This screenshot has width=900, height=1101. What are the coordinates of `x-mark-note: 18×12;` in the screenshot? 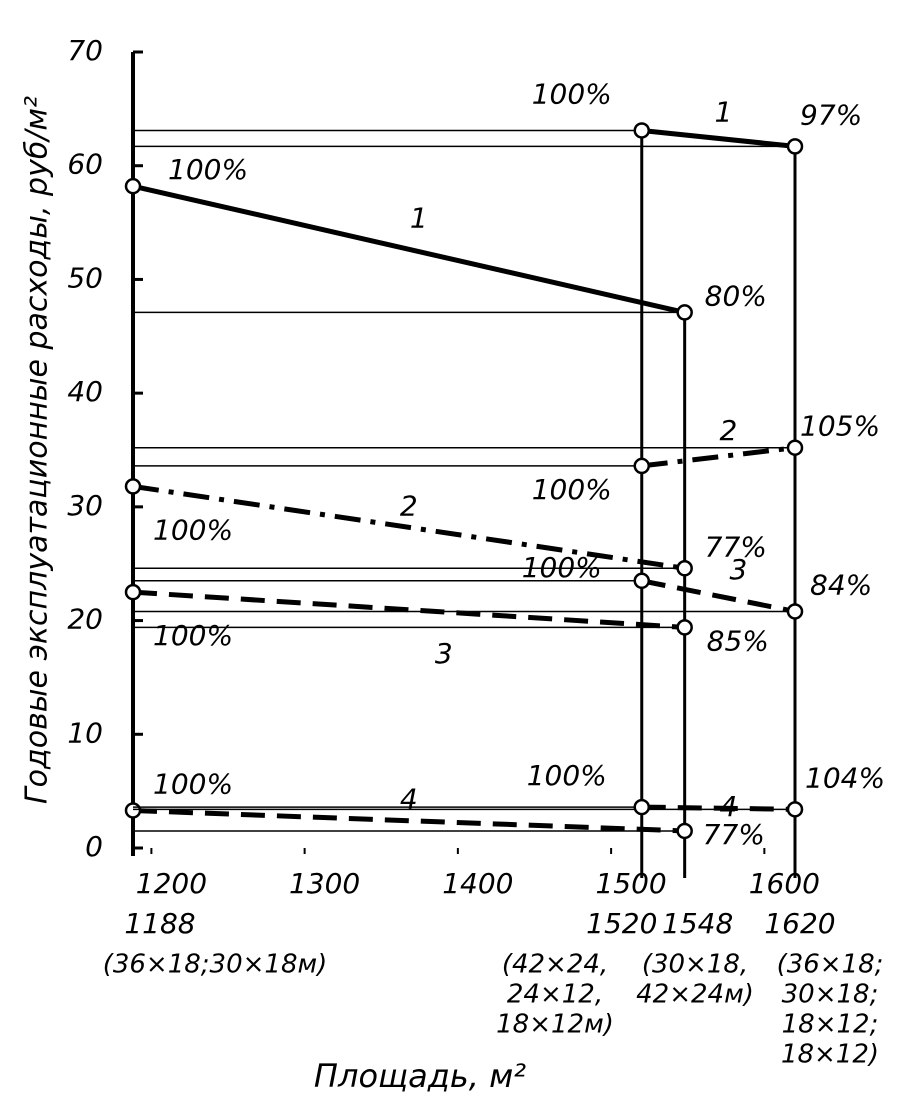 It's located at (830, 1025).